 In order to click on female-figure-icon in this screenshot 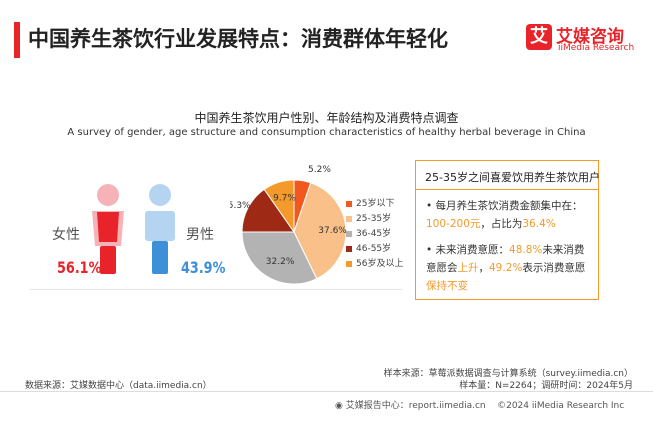, I will do `click(108, 229)`.